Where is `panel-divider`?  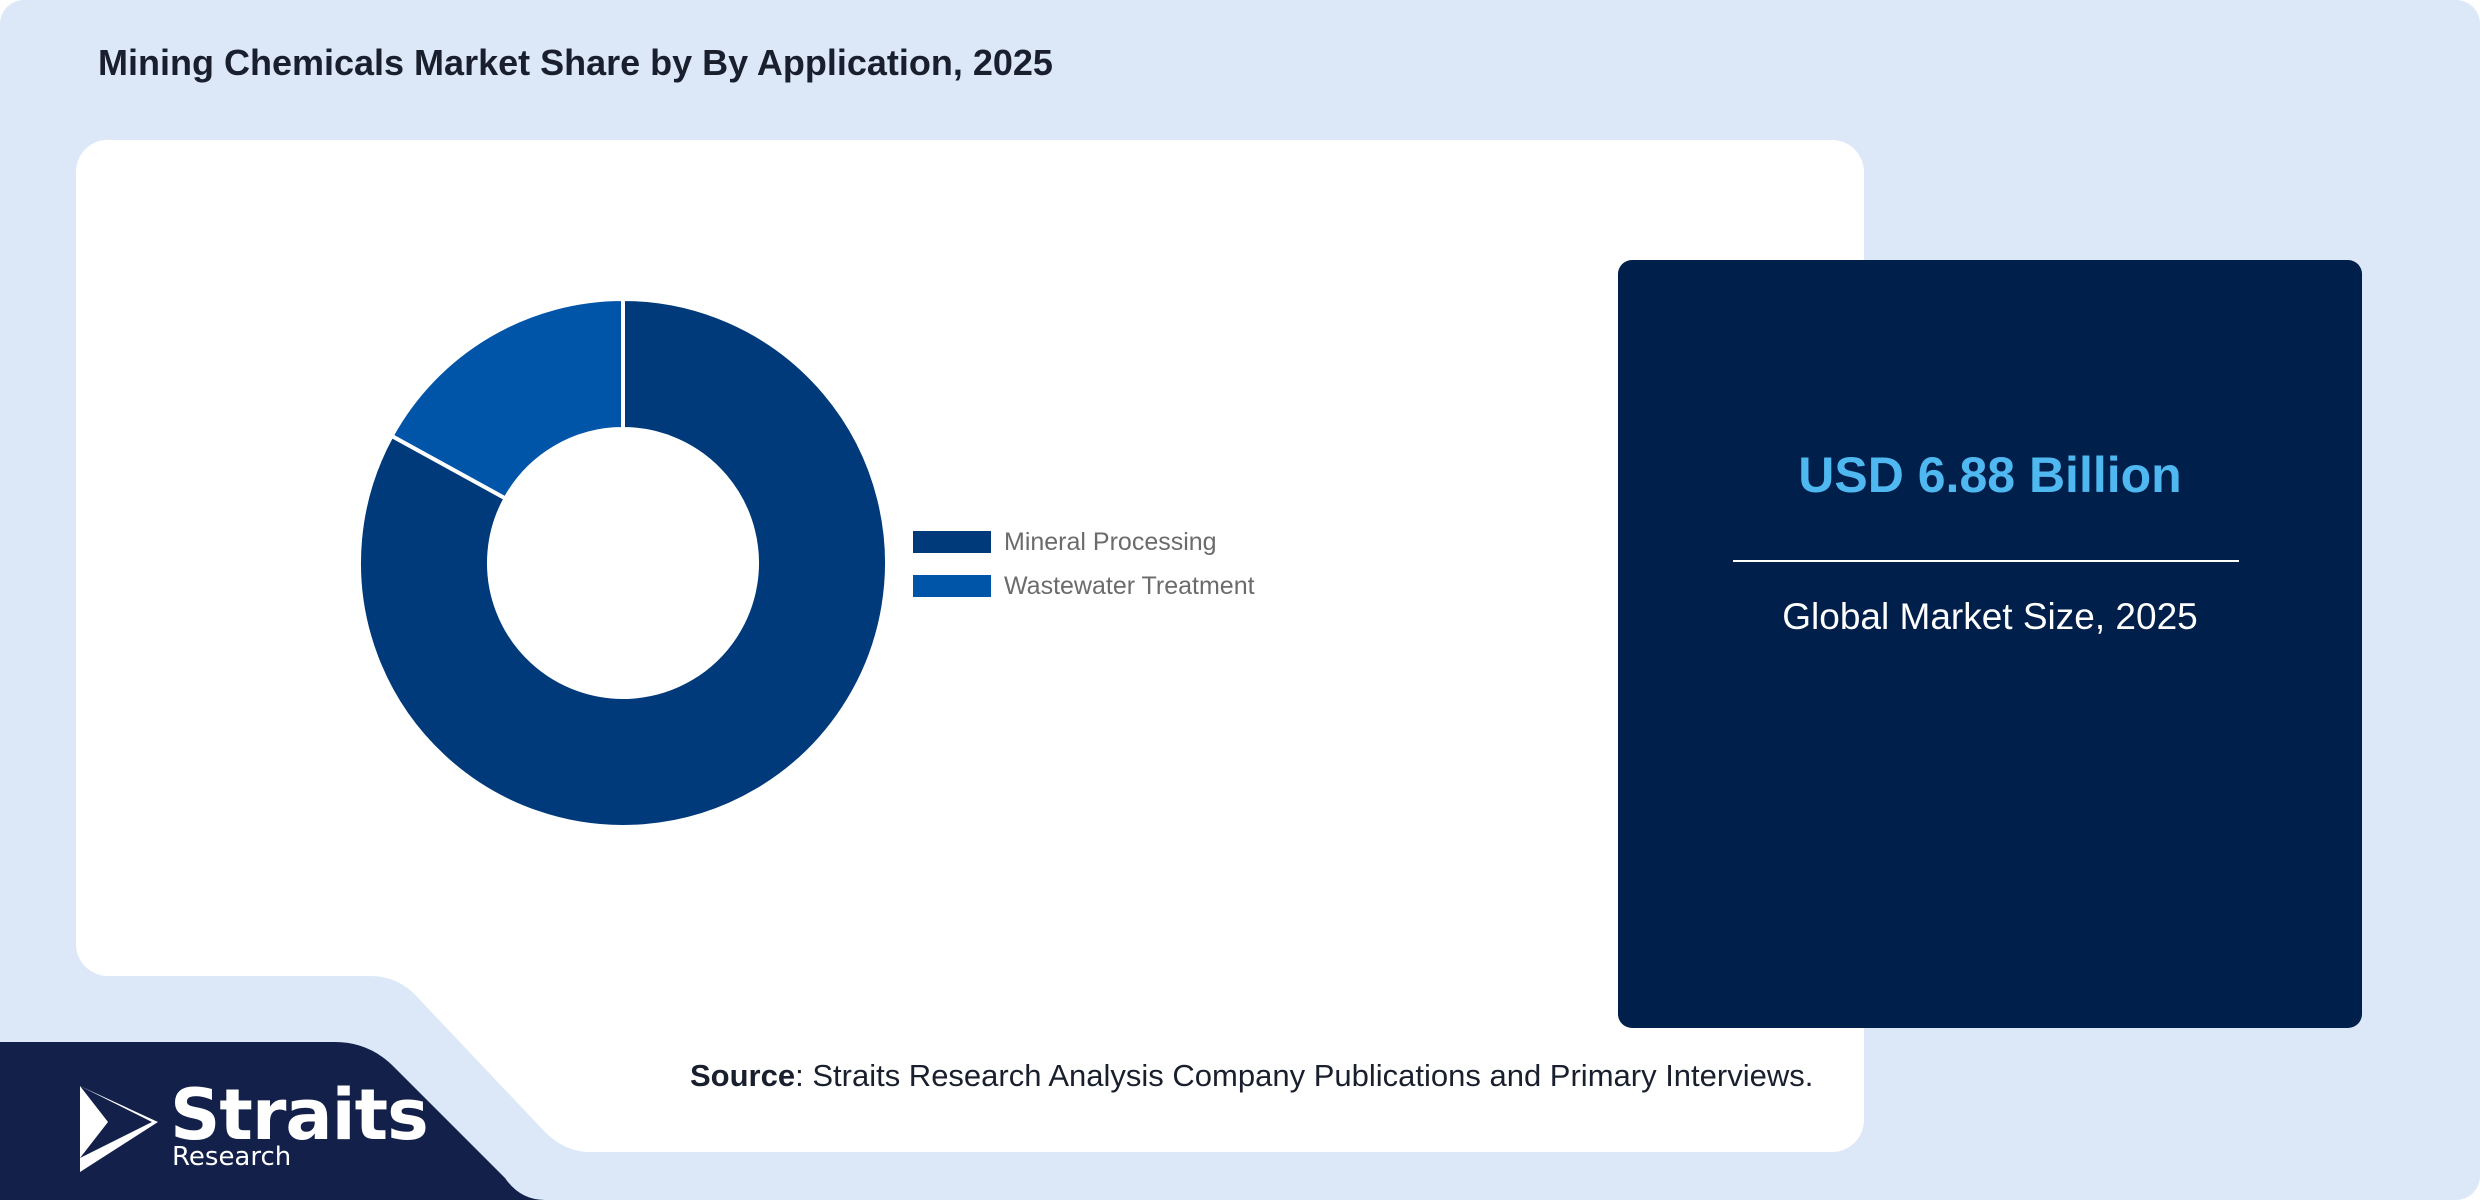 panel-divider is located at coordinates (1986, 561).